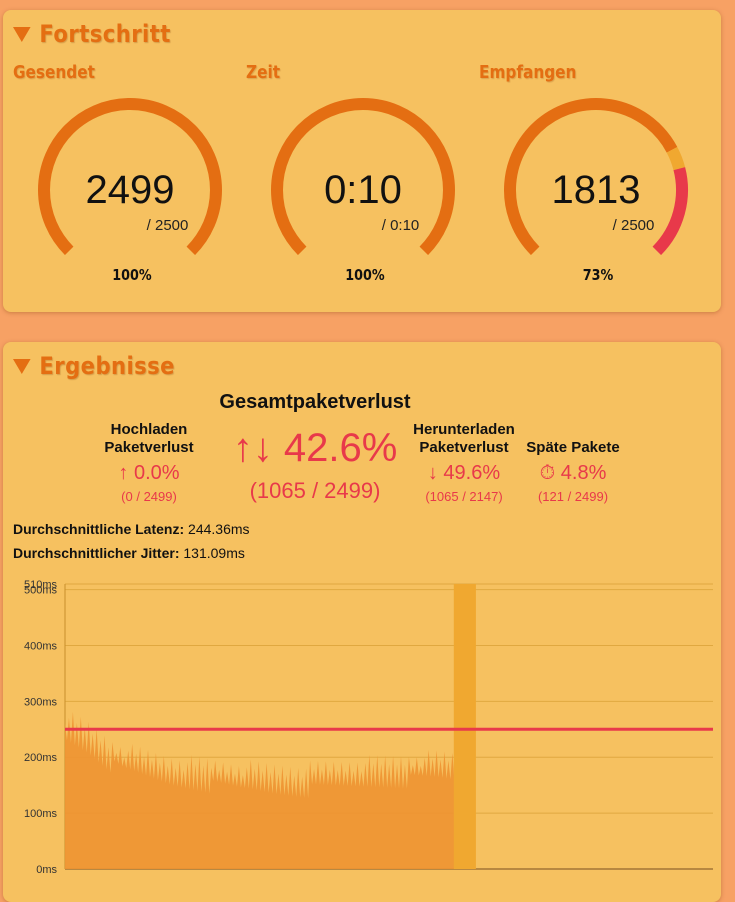 This screenshot has width=735, height=902. I want to click on upload-loss-value: ↑ 0.0%, so click(149, 473).